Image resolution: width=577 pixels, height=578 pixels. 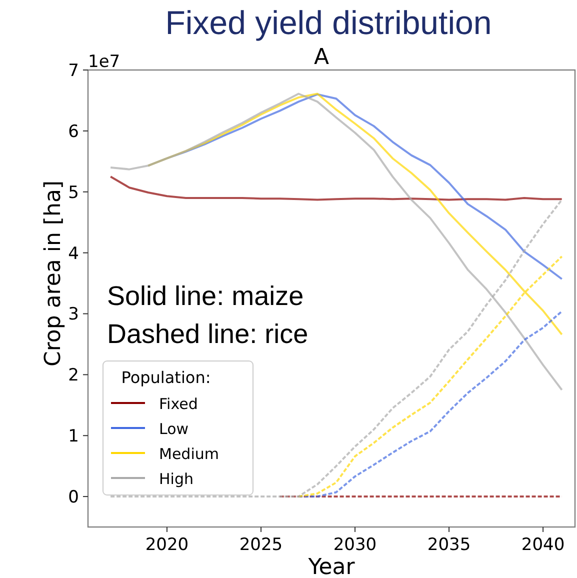 I want to click on y-tick-label: 3, so click(x=73, y=314).